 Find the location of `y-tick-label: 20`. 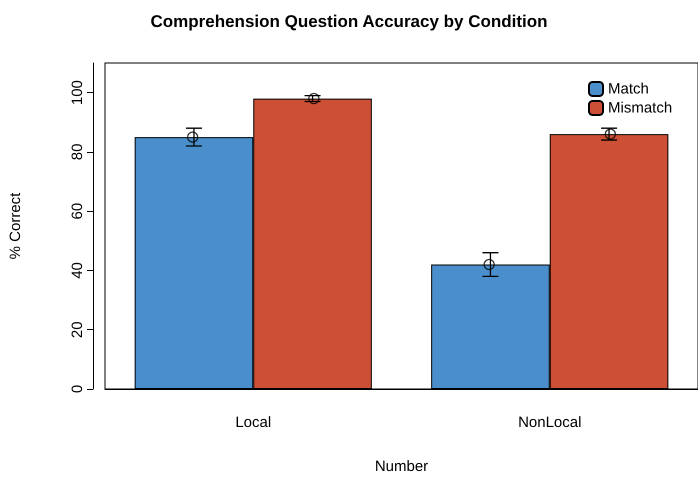

y-tick-label: 20 is located at coordinates (77, 329).